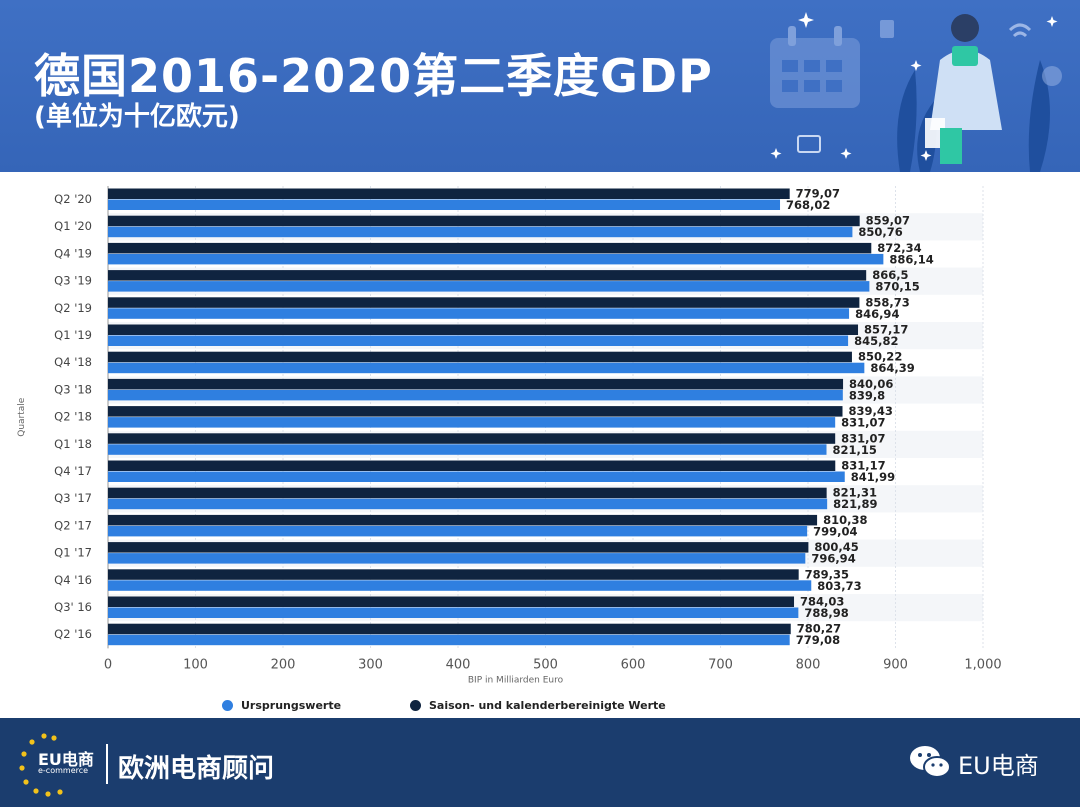 This screenshot has height=807, width=1080. What do you see at coordinates (73, 634) in the screenshot?
I see `y-tick-label: Q2 '16` at bounding box center [73, 634].